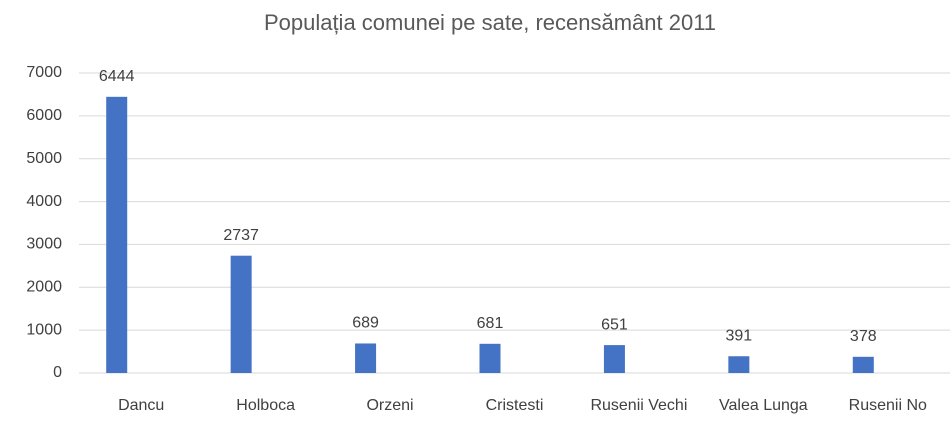  I want to click on data-label: 2737, so click(241, 235).